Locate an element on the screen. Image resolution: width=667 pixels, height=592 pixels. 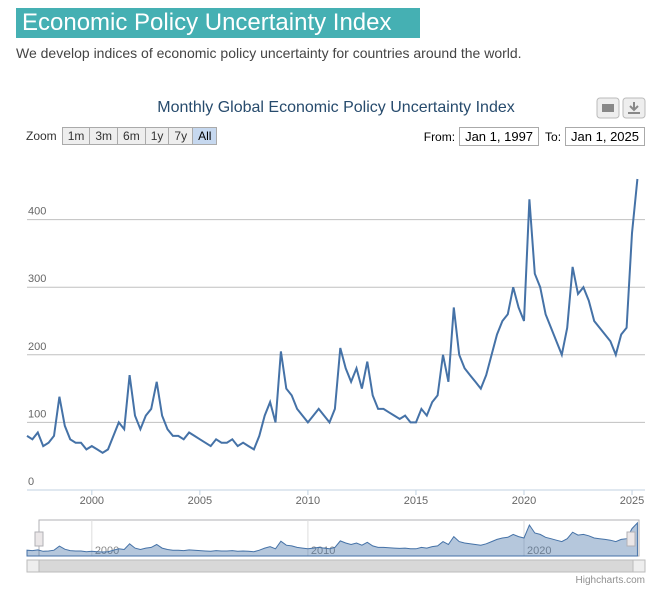
x-tick-label: 2000 is located at coordinates (92, 501).